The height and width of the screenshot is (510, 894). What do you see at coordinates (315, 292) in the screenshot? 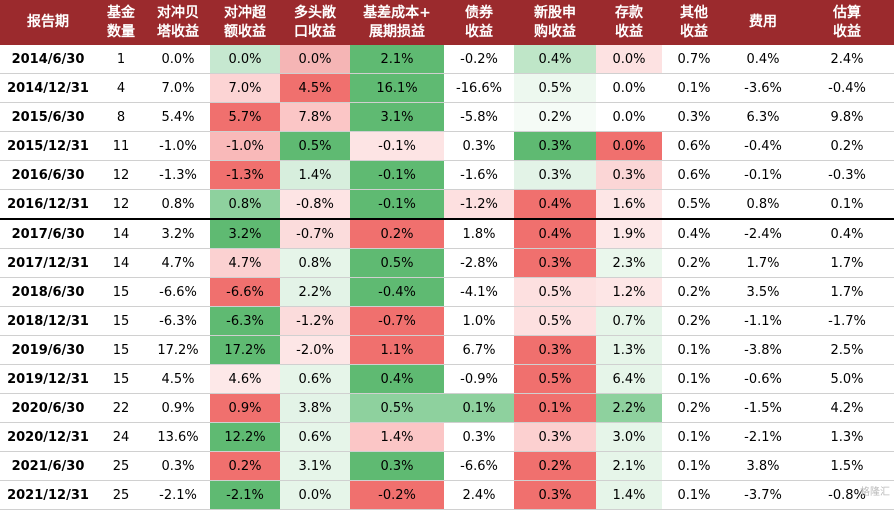
I see `value-cell: 2.2%` at bounding box center [315, 292].